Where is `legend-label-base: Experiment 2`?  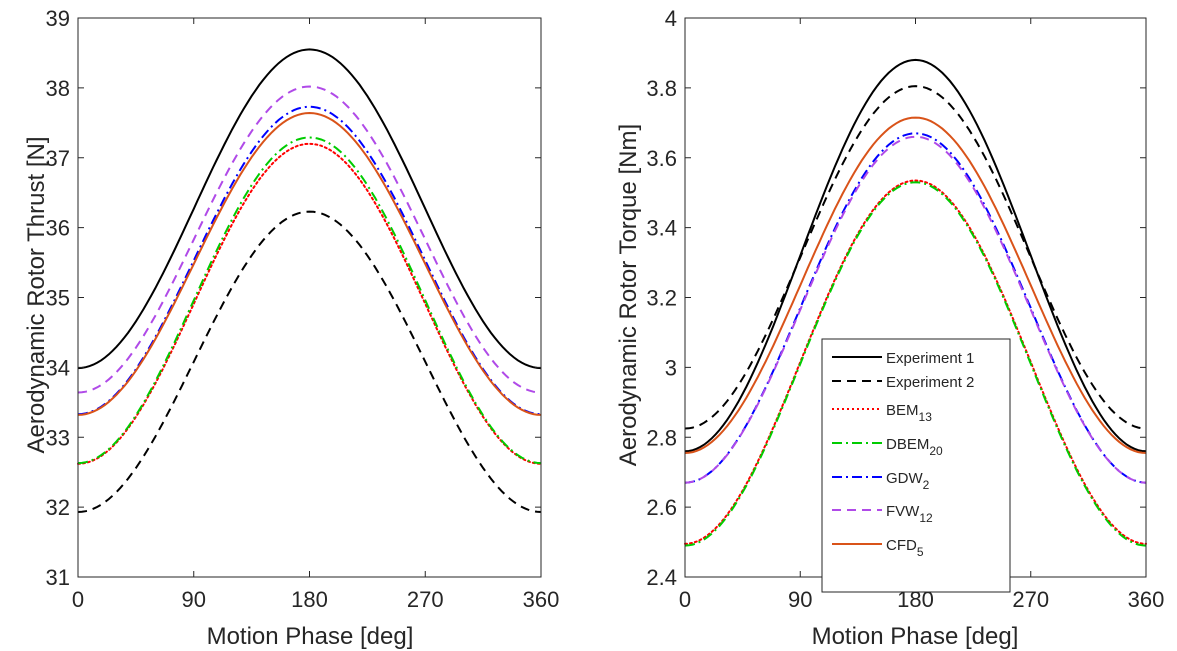
legend-label-base: Experiment 2 is located at coordinates (930, 382).